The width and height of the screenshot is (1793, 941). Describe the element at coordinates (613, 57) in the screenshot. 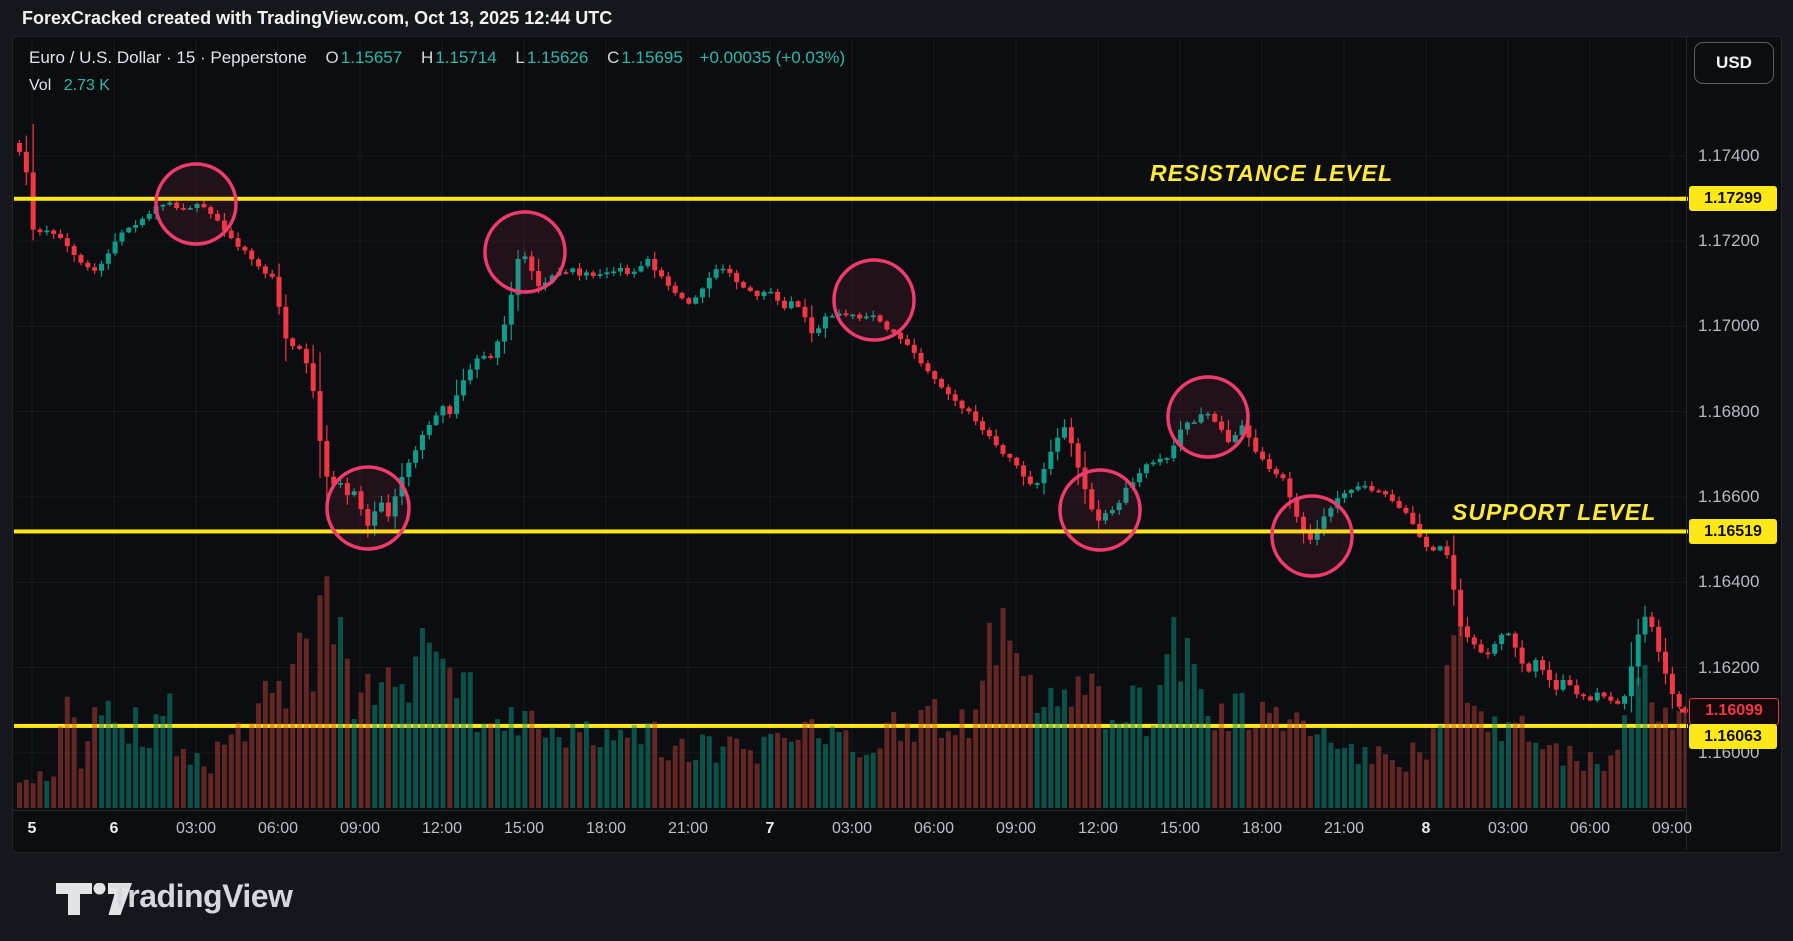

I see `close-label: C` at that location.